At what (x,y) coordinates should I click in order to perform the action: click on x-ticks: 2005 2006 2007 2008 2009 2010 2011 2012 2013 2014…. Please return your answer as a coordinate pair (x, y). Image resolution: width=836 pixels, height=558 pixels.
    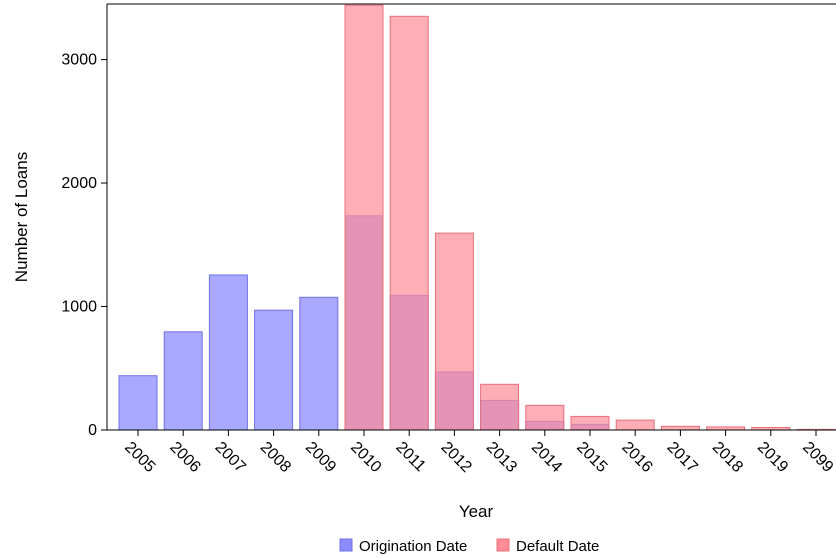
    Looking at the image, I should click on (478, 453).